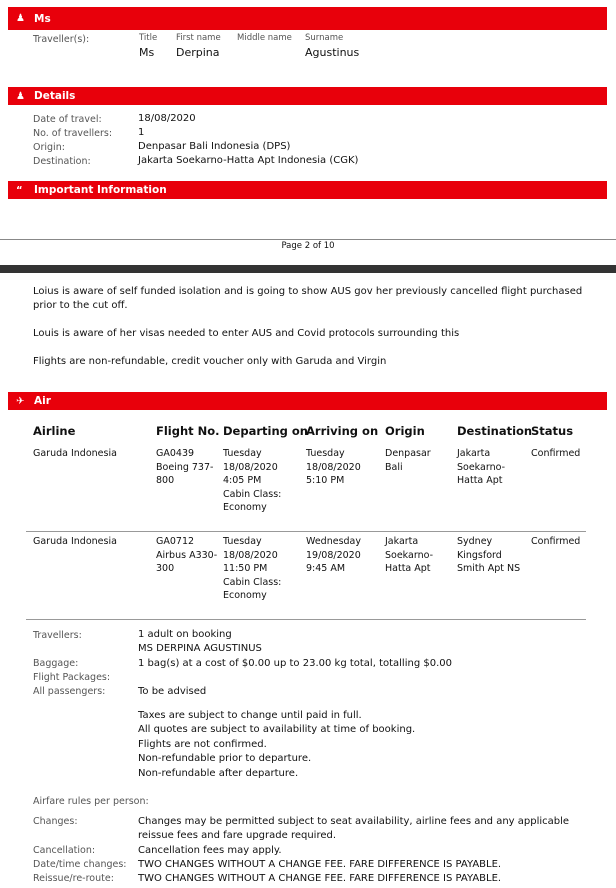 The width and height of the screenshot is (616, 888). I want to click on detail-label: Destination:, so click(62, 161).